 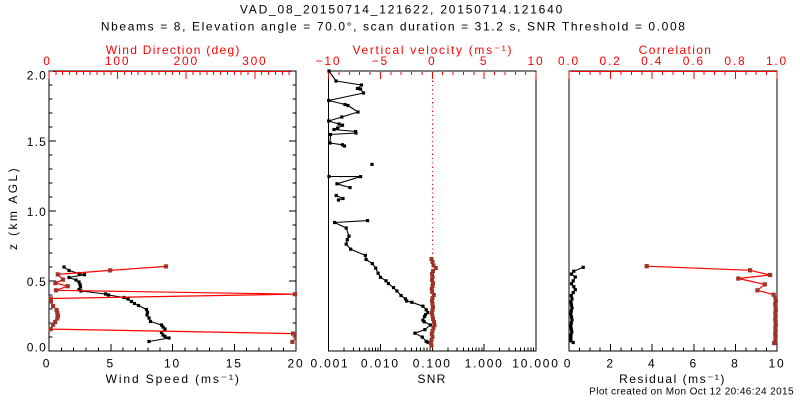 I want to click on svg-text: 0.4, so click(x=652, y=61).